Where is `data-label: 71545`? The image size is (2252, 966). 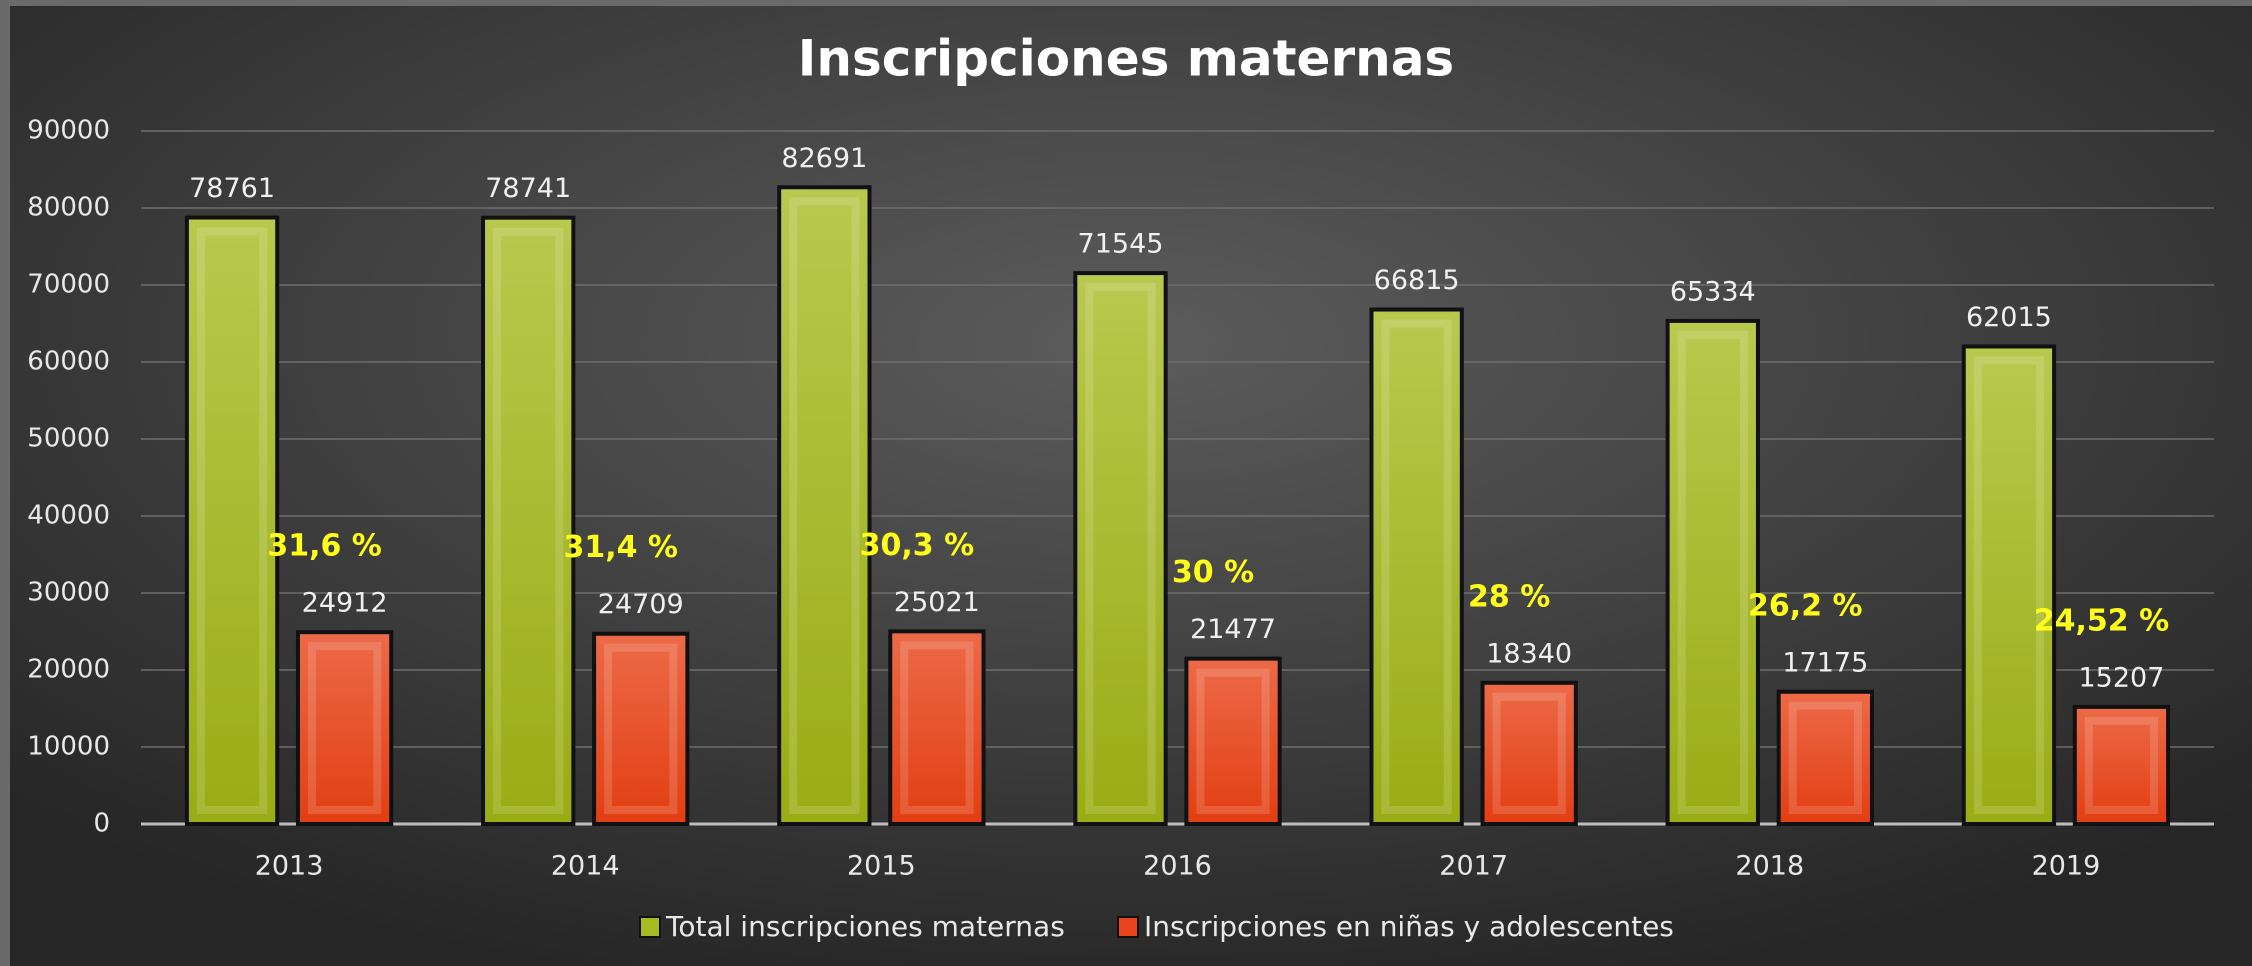
data-label: 71545 is located at coordinates (1121, 244).